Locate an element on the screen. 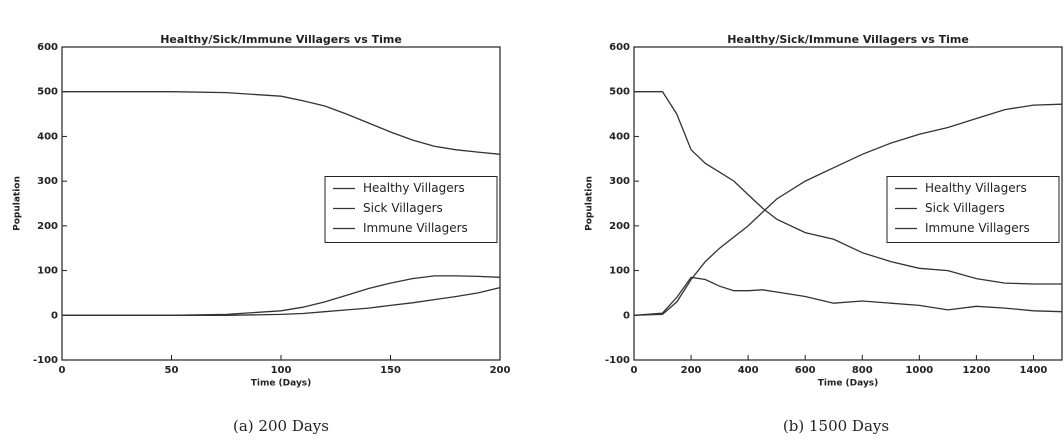  x-tick-label: 1200 is located at coordinates (976, 370).